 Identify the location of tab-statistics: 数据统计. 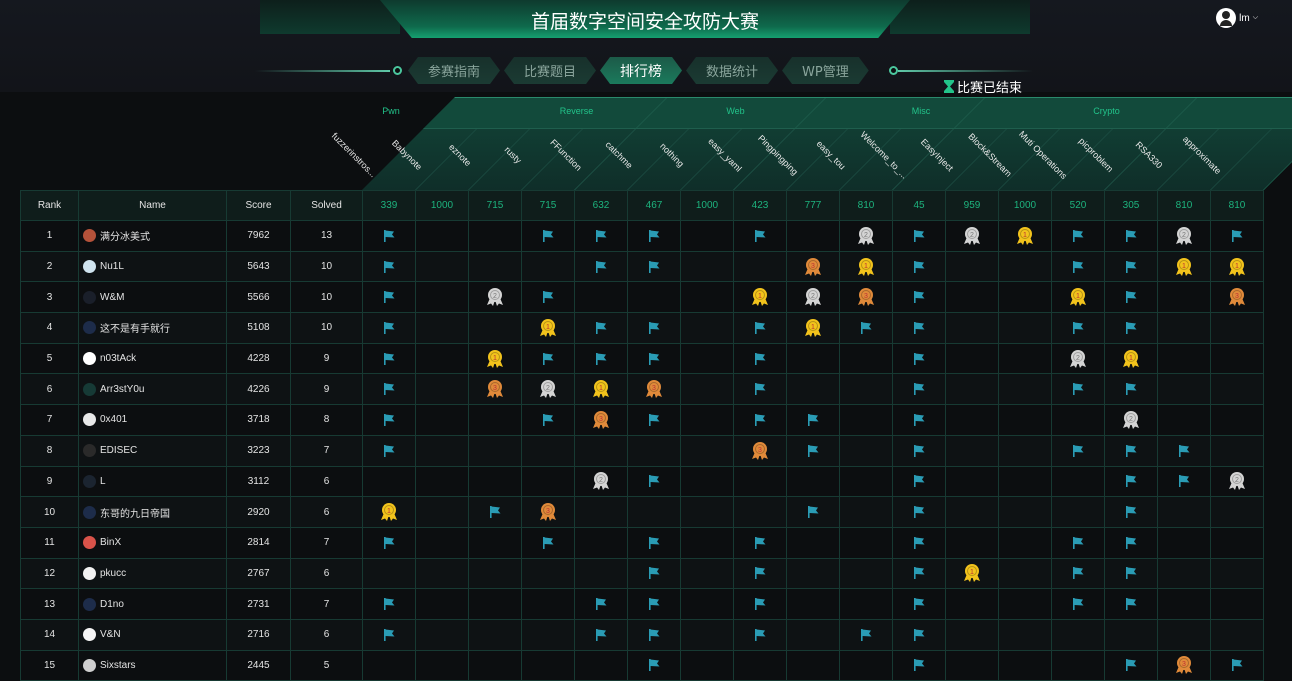
(732, 70).